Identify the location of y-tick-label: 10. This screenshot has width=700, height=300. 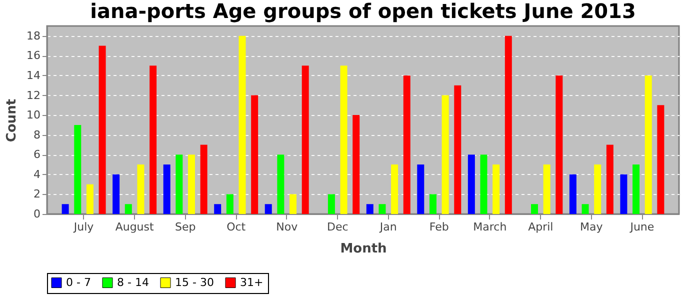
(33, 115).